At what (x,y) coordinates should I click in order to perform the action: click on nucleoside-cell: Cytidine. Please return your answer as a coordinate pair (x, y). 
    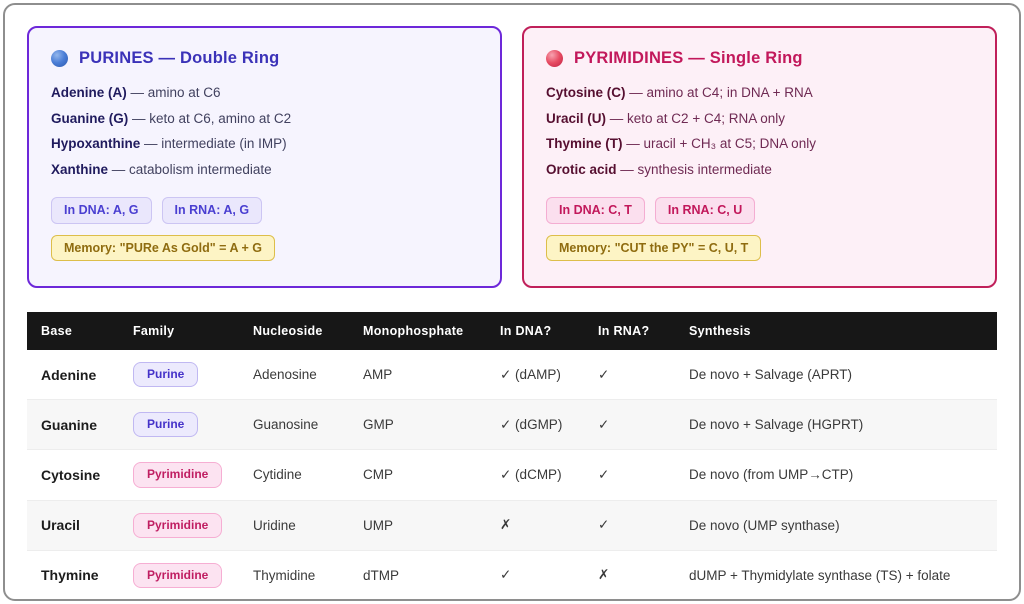
    Looking at the image, I should click on (294, 475).